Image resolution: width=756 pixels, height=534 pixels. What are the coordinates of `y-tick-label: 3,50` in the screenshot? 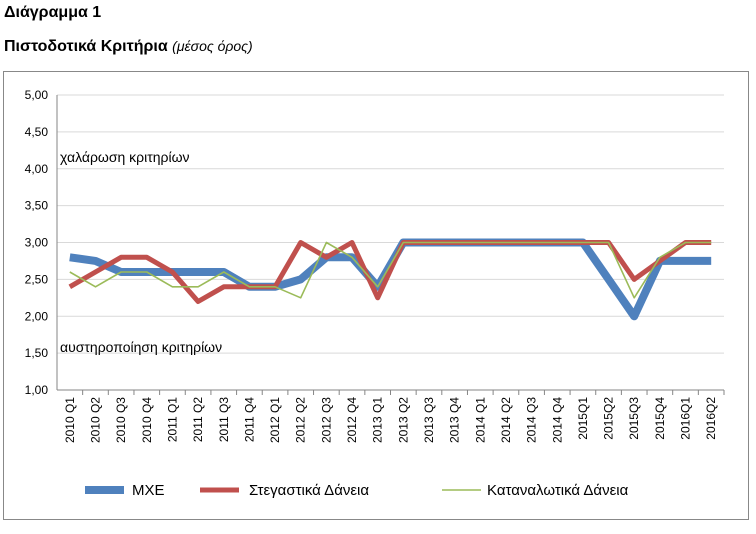 It's located at (37, 206).